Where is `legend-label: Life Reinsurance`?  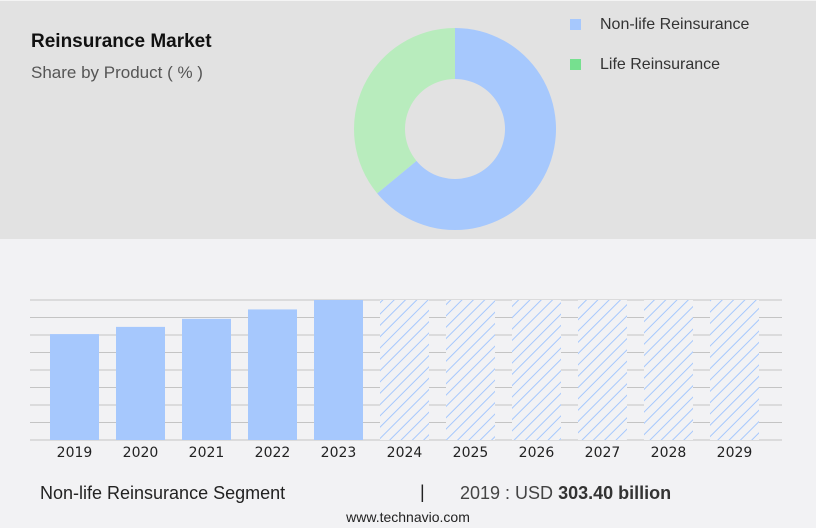
legend-label: Life Reinsurance is located at coordinates (660, 64).